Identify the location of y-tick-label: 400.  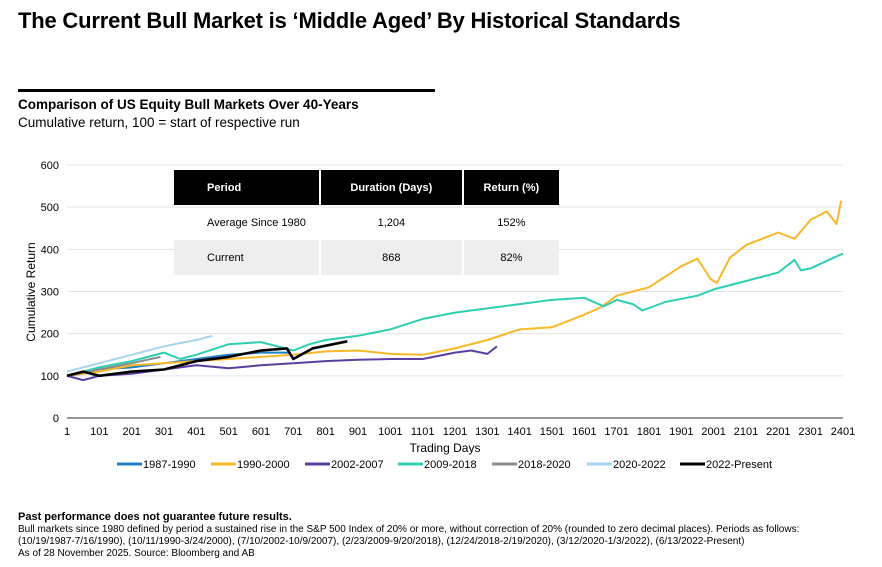
(50, 250).